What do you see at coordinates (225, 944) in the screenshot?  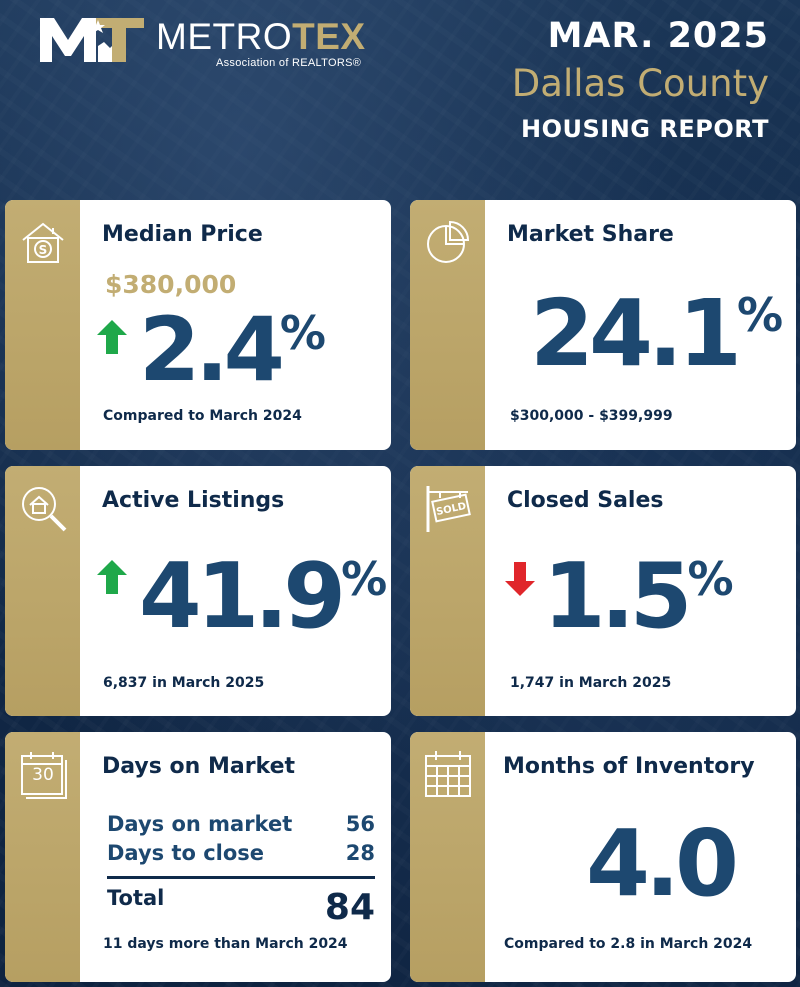 I see `days-on-market-note: 11 days more than March 2024` at bounding box center [225, 944].